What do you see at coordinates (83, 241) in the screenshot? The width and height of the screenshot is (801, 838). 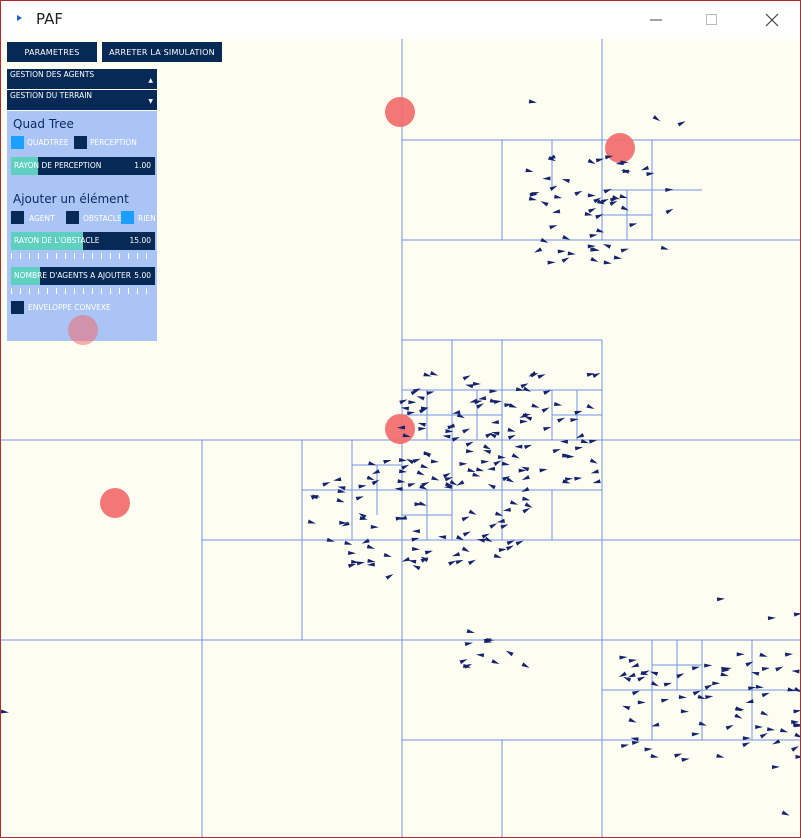 I see `obstacle-radius-slider: RAYON DE L'OBSTACLE 15.00` at bounding box center [83, 241].